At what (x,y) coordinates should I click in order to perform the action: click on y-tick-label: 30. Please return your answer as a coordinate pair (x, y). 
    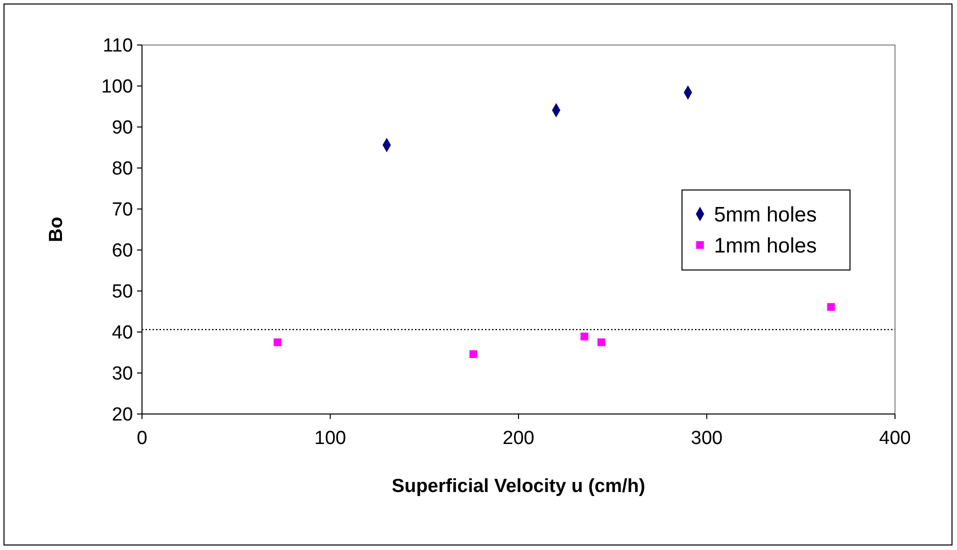
    Looking at the image, I should click on (122, 374).